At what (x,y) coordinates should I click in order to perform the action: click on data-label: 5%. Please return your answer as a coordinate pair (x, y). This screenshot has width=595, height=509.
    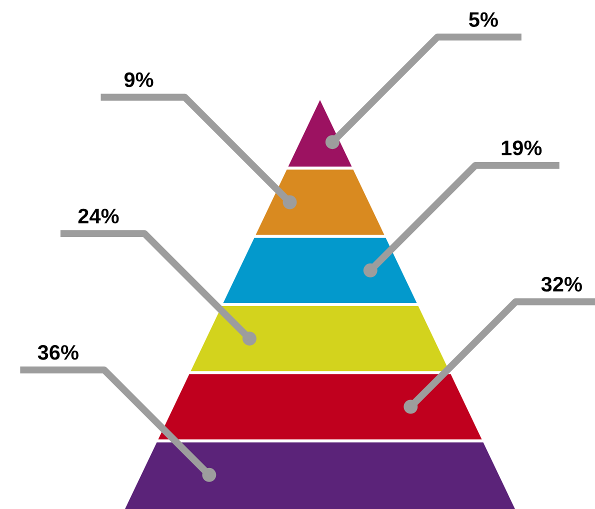
    Looking at the image, I should click on (483, 19).